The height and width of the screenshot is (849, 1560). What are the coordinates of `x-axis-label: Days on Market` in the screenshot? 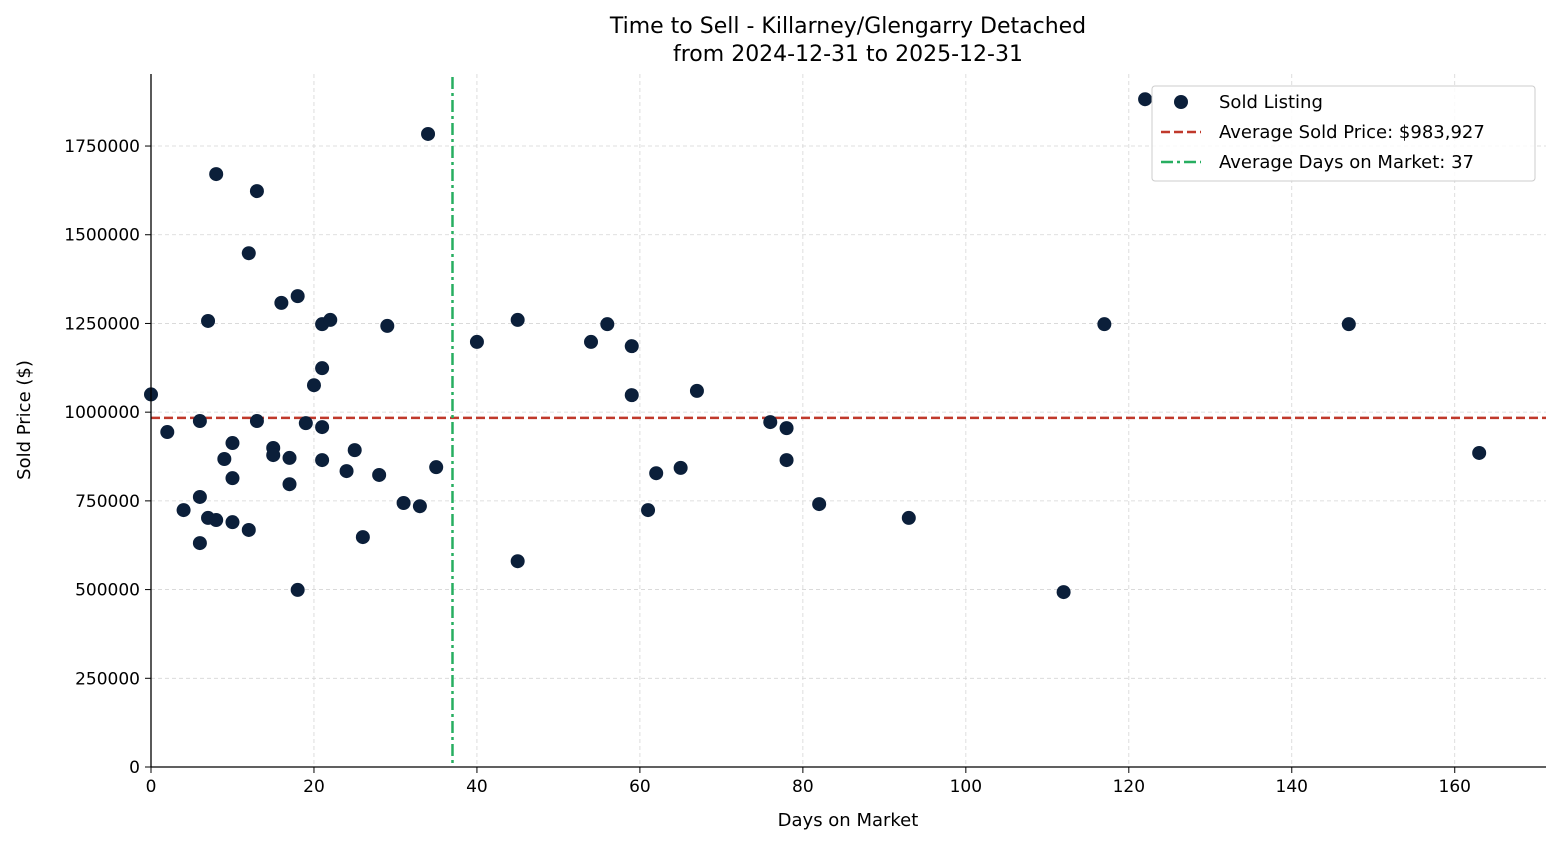 It's located at (848, 820).